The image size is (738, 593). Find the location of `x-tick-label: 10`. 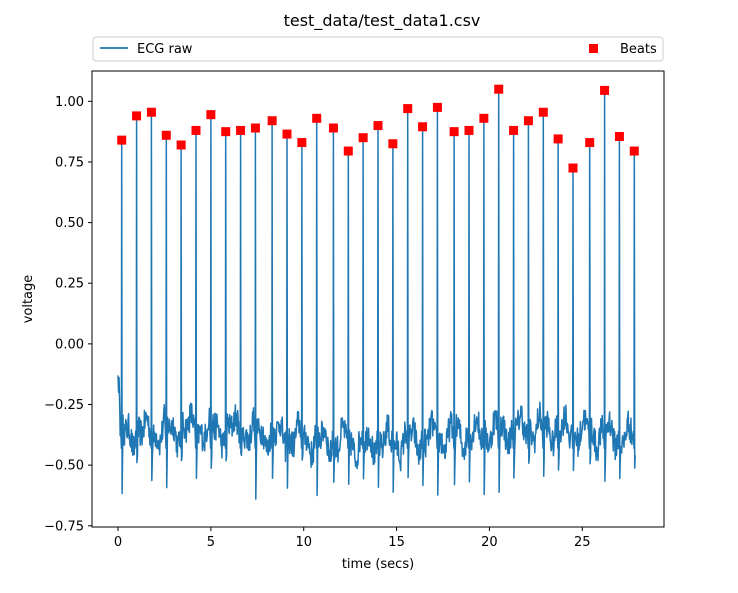

x-tick-label: 10 is located at coordinates (303, 542).